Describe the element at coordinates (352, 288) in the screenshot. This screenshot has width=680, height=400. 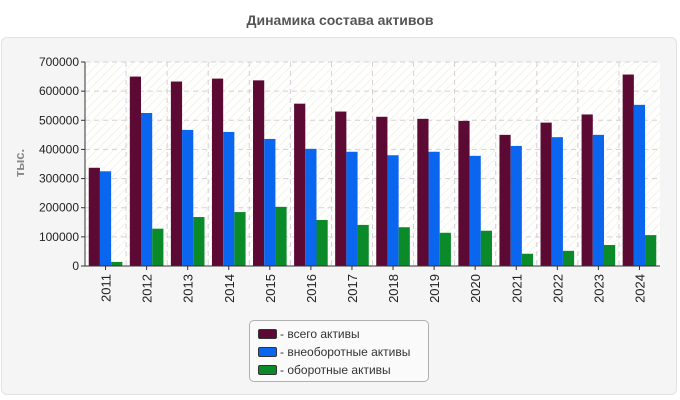
I see `x-tick-label: 2017` at that location.